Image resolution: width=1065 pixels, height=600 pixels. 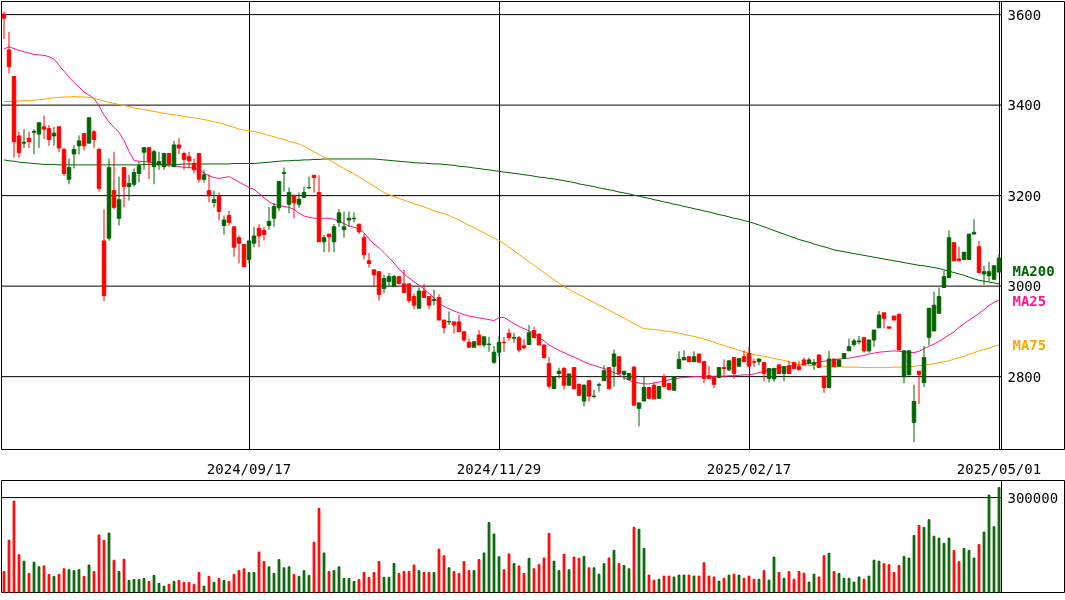 I want to click on y-tick-label: 3200, so click(x=1024, y=195).